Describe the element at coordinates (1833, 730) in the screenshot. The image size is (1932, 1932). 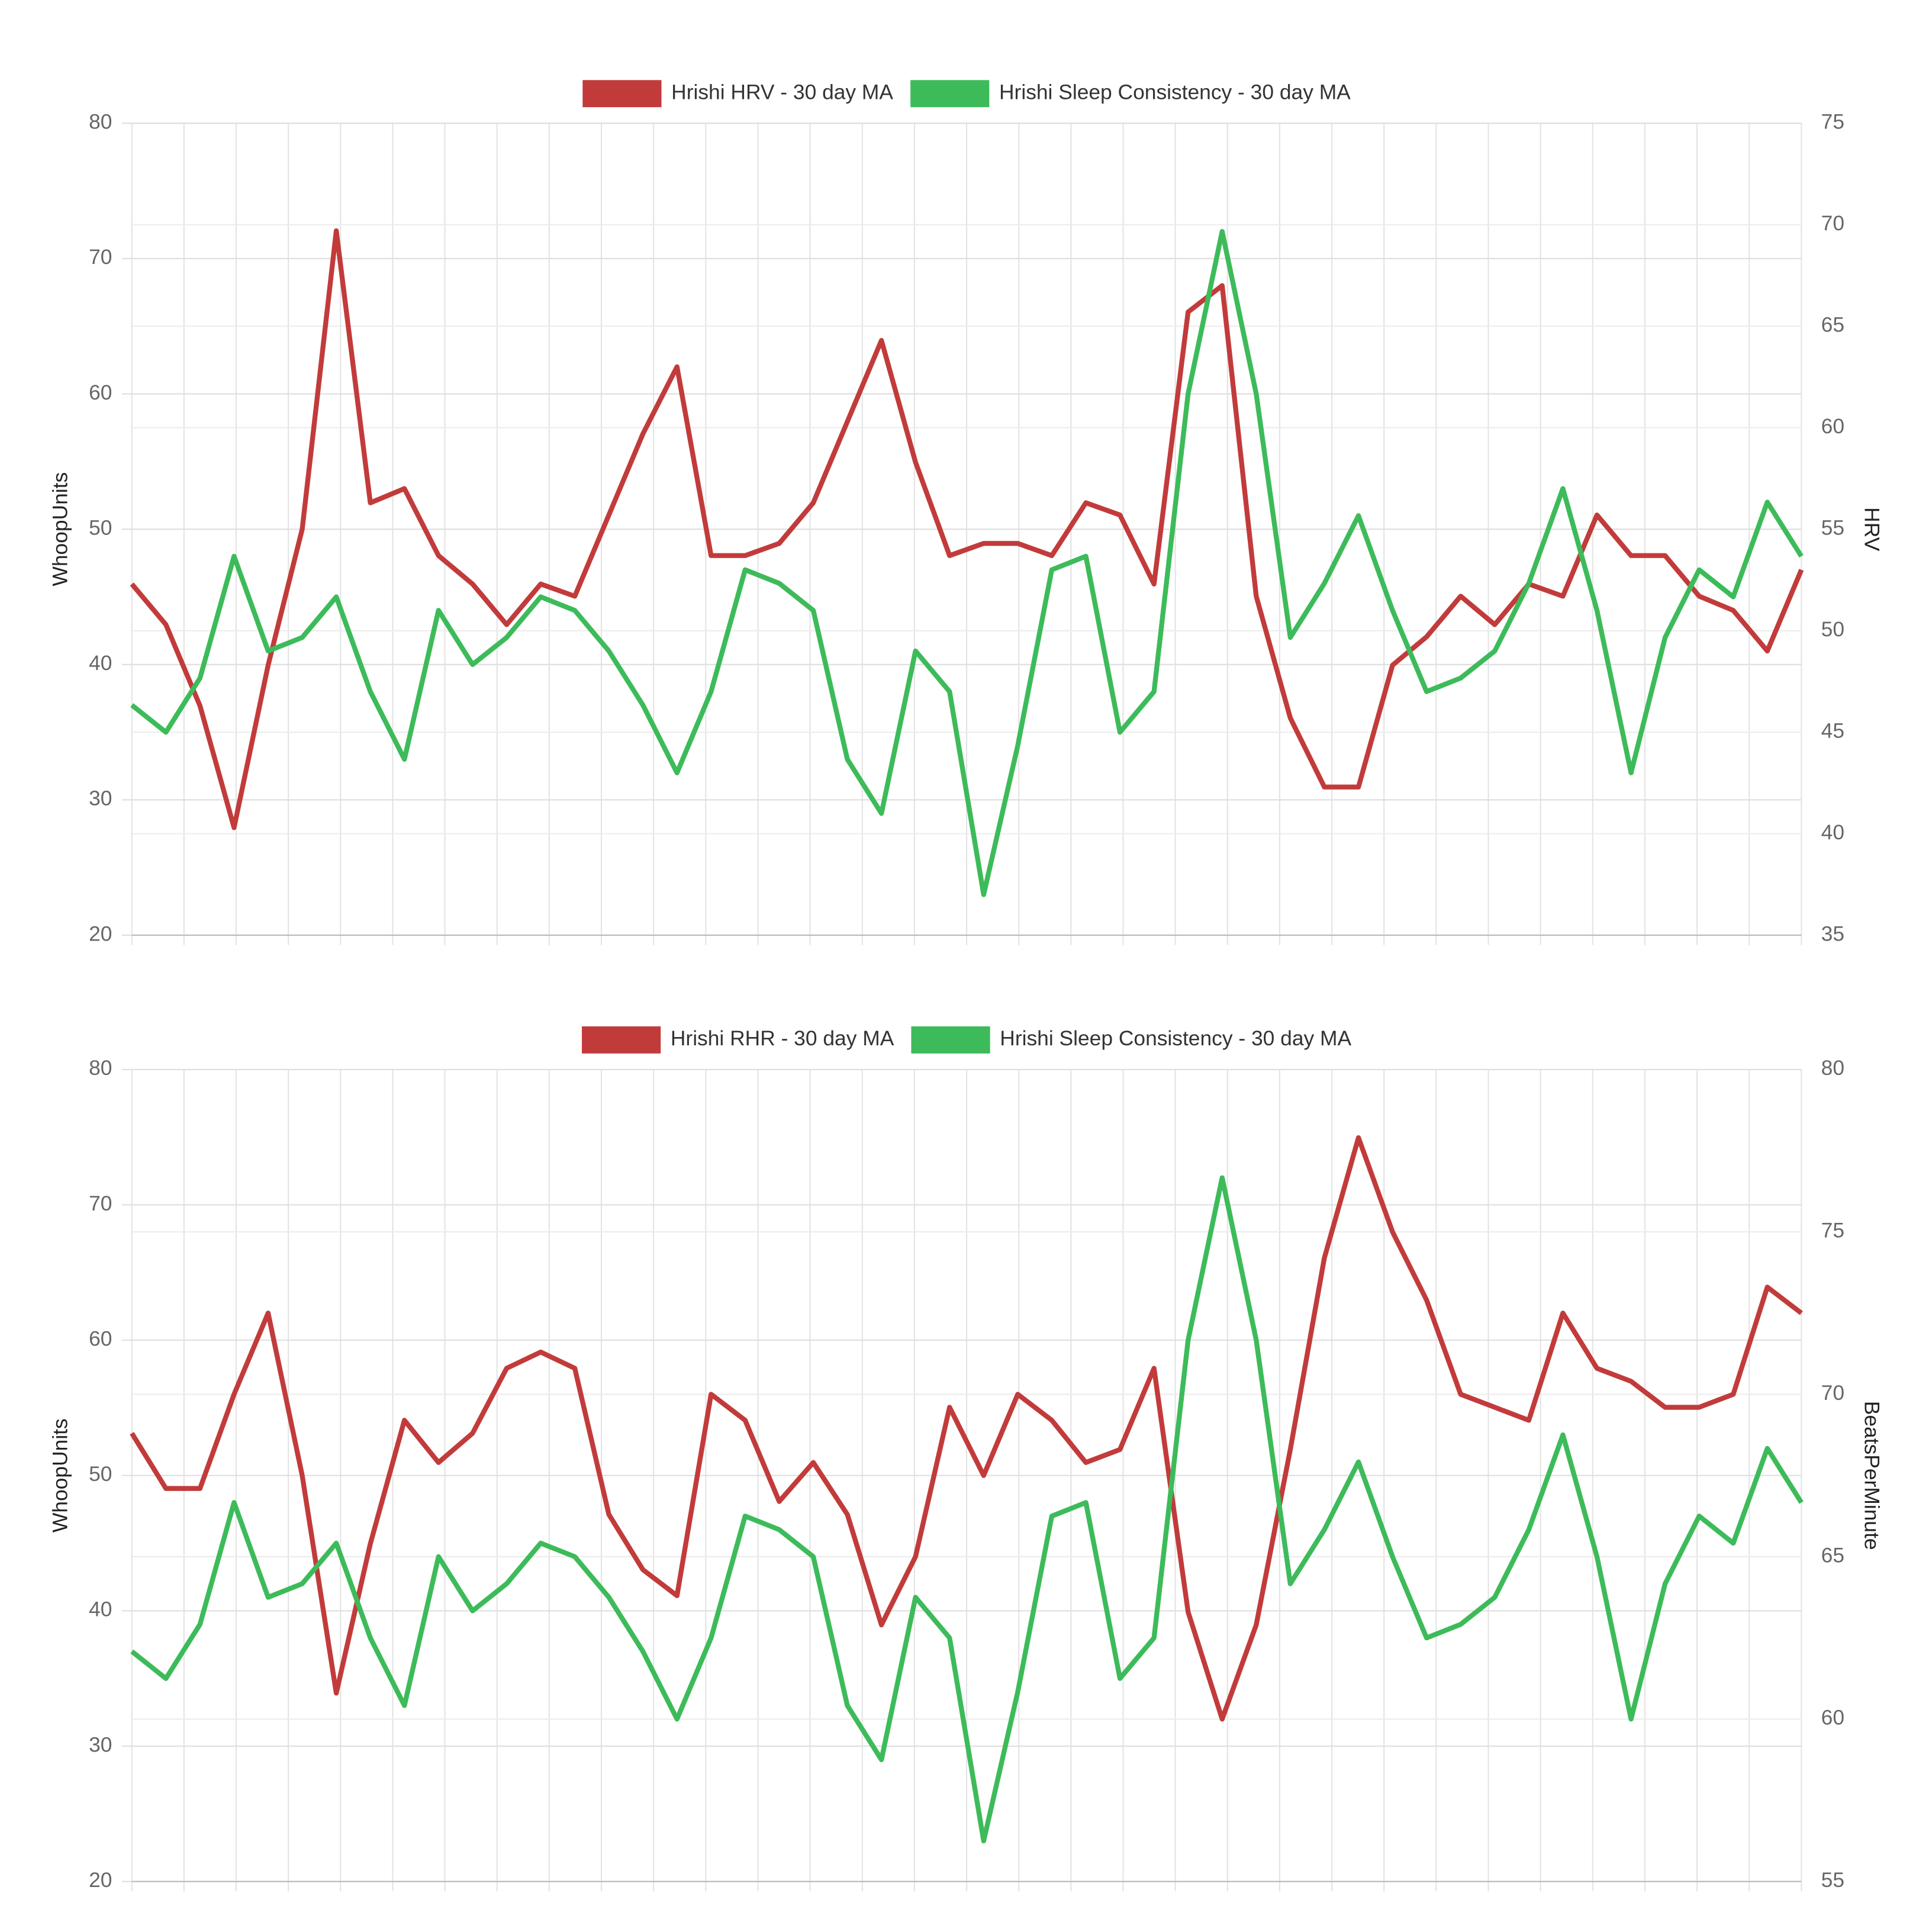
I see `y2-tick-label: 45` at that location.